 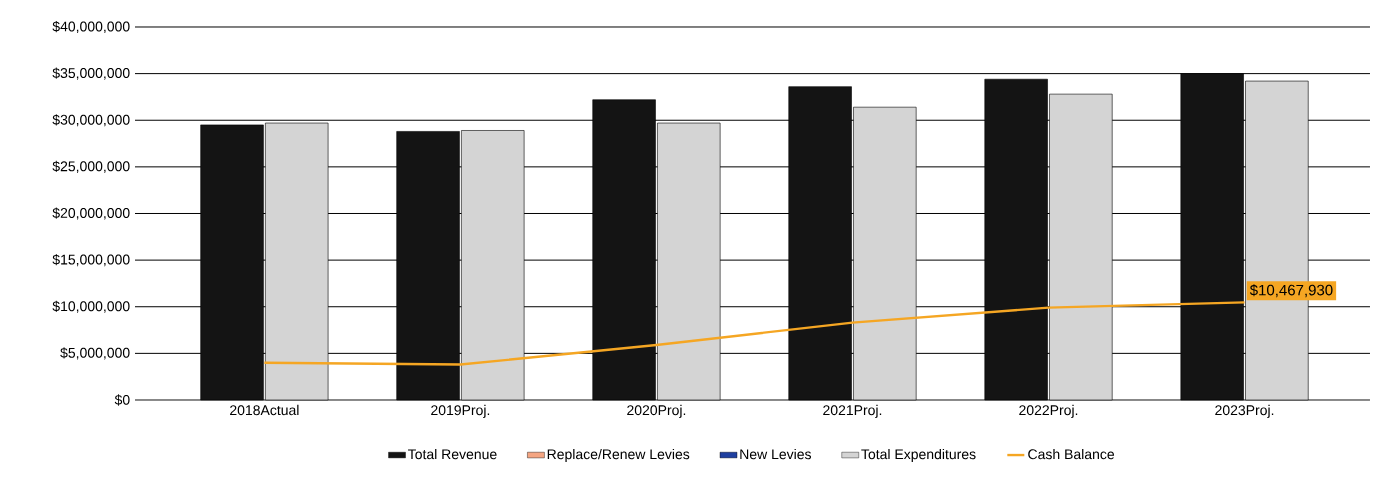 What do you see at coordinates (776, 454) in the screenshot?
I see `legend-label: New Levies` at bounding box center [776, 454].